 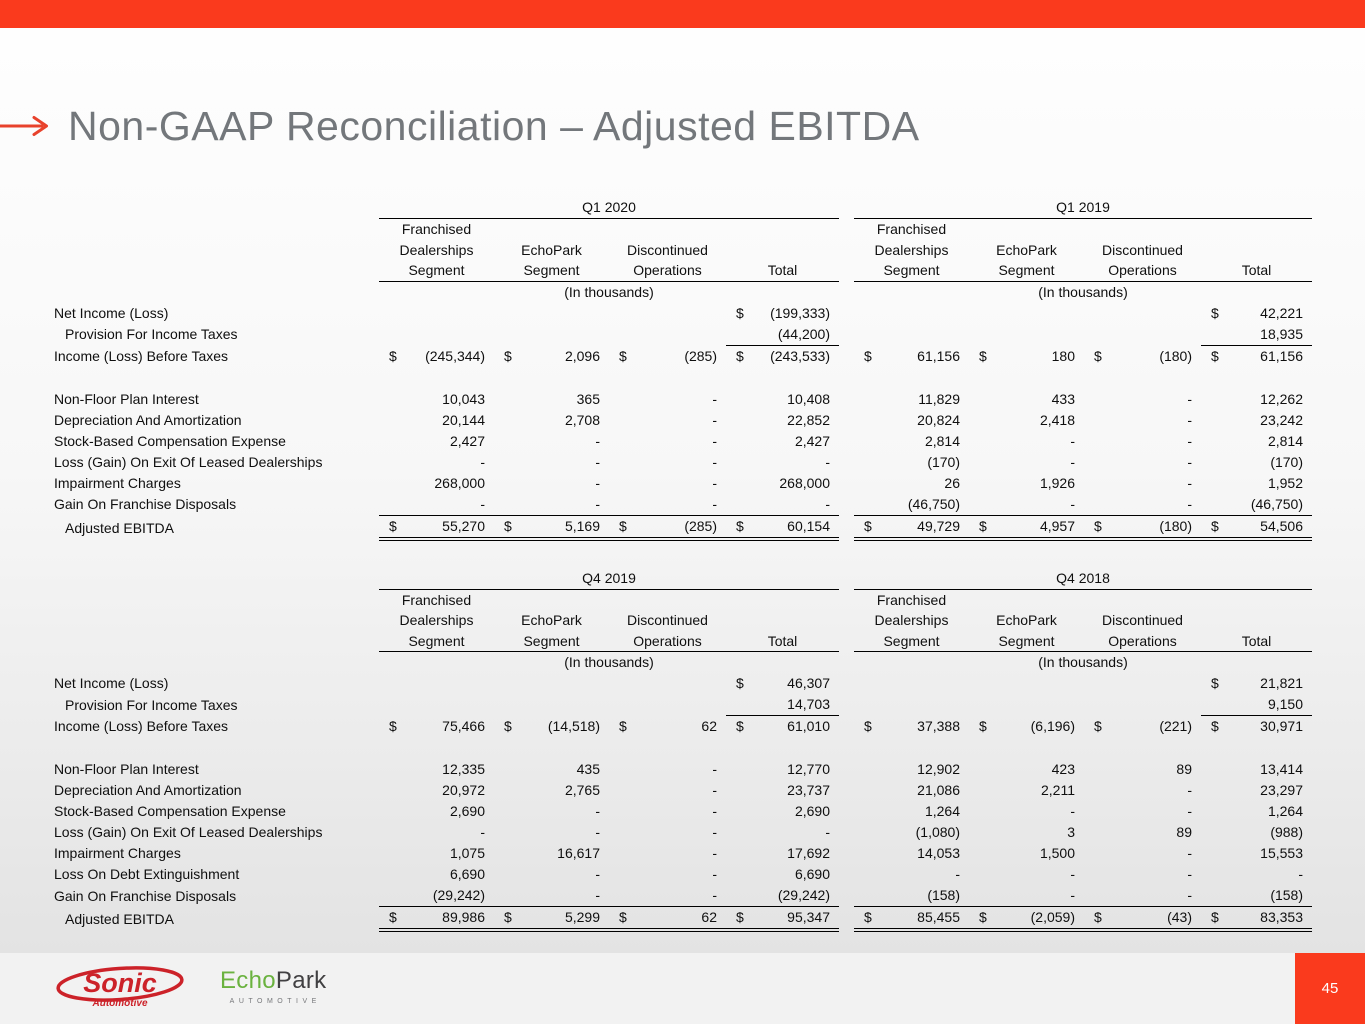 I want to click on cell-value: 435, so click(x=588, y=769).